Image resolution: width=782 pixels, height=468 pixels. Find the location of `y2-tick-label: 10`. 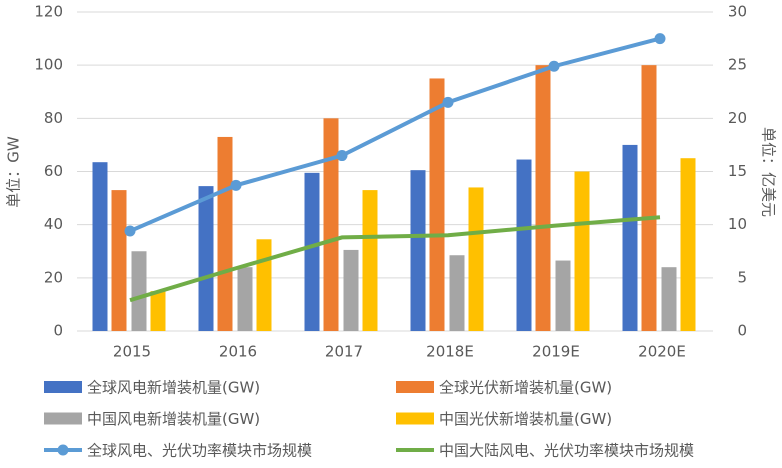

y2-tick-label: 10 is located at coordinates (737, 224).